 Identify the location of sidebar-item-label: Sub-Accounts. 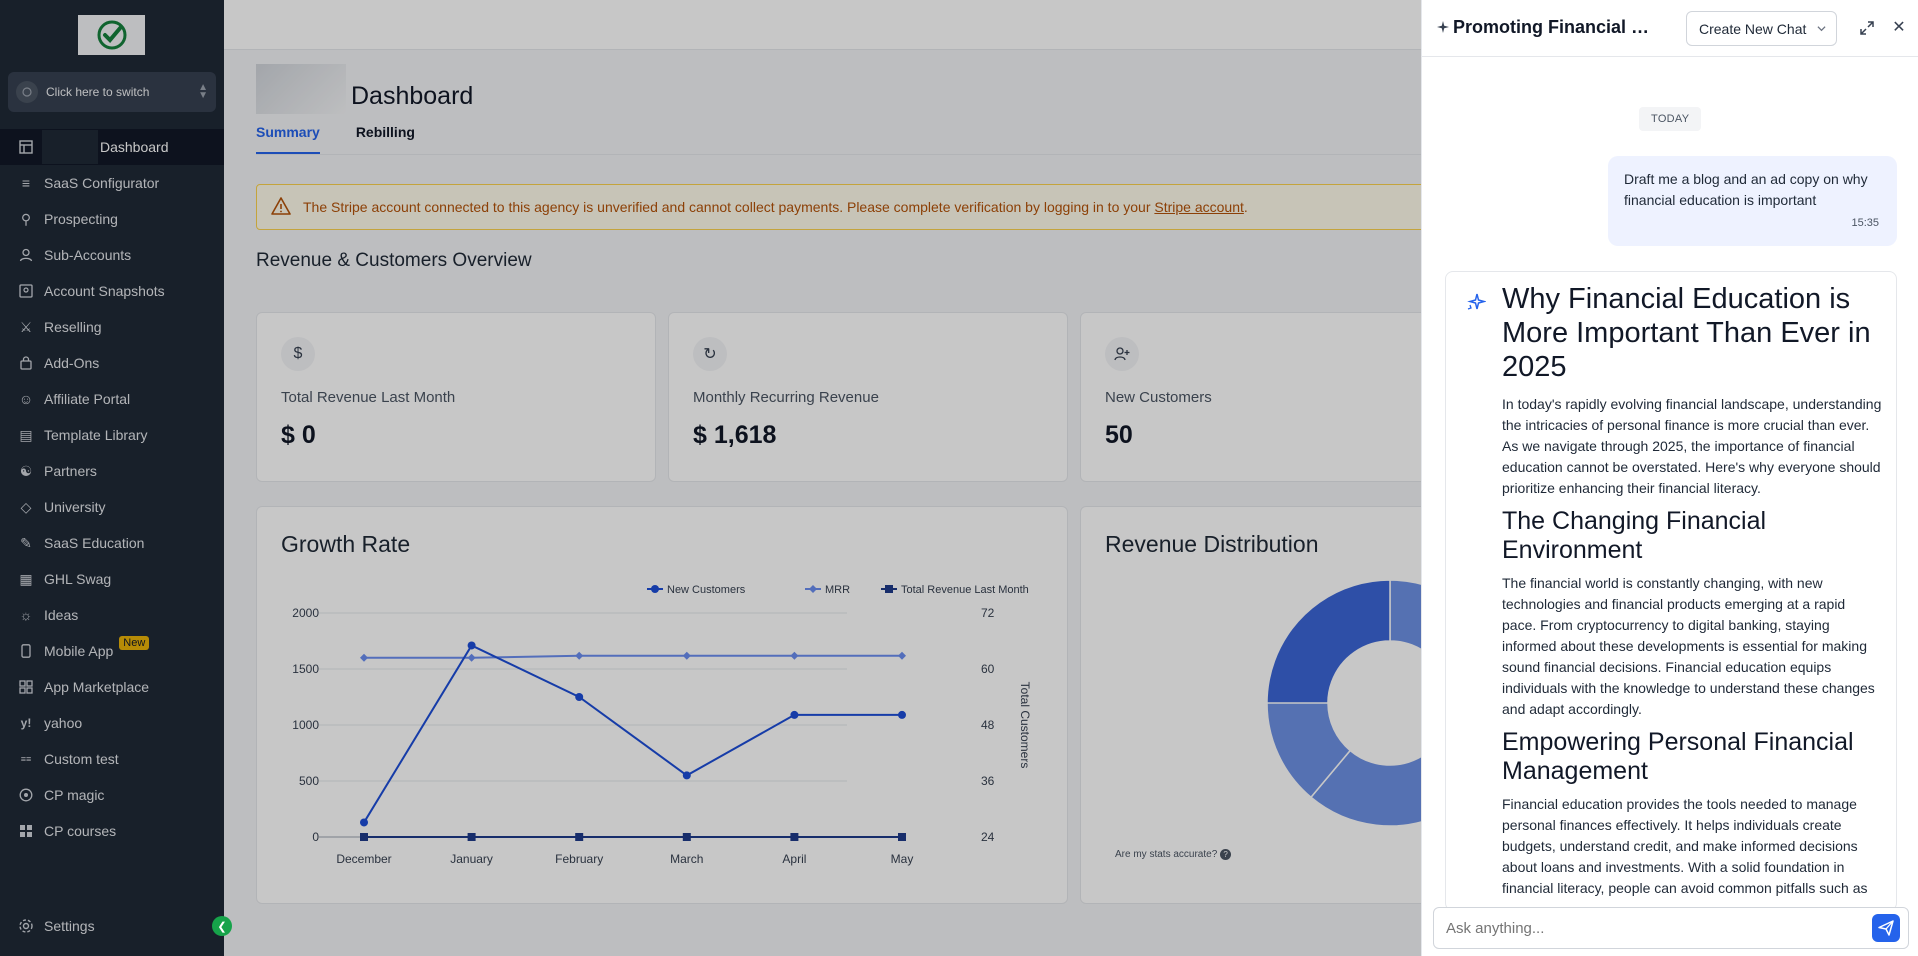
(88, 255).